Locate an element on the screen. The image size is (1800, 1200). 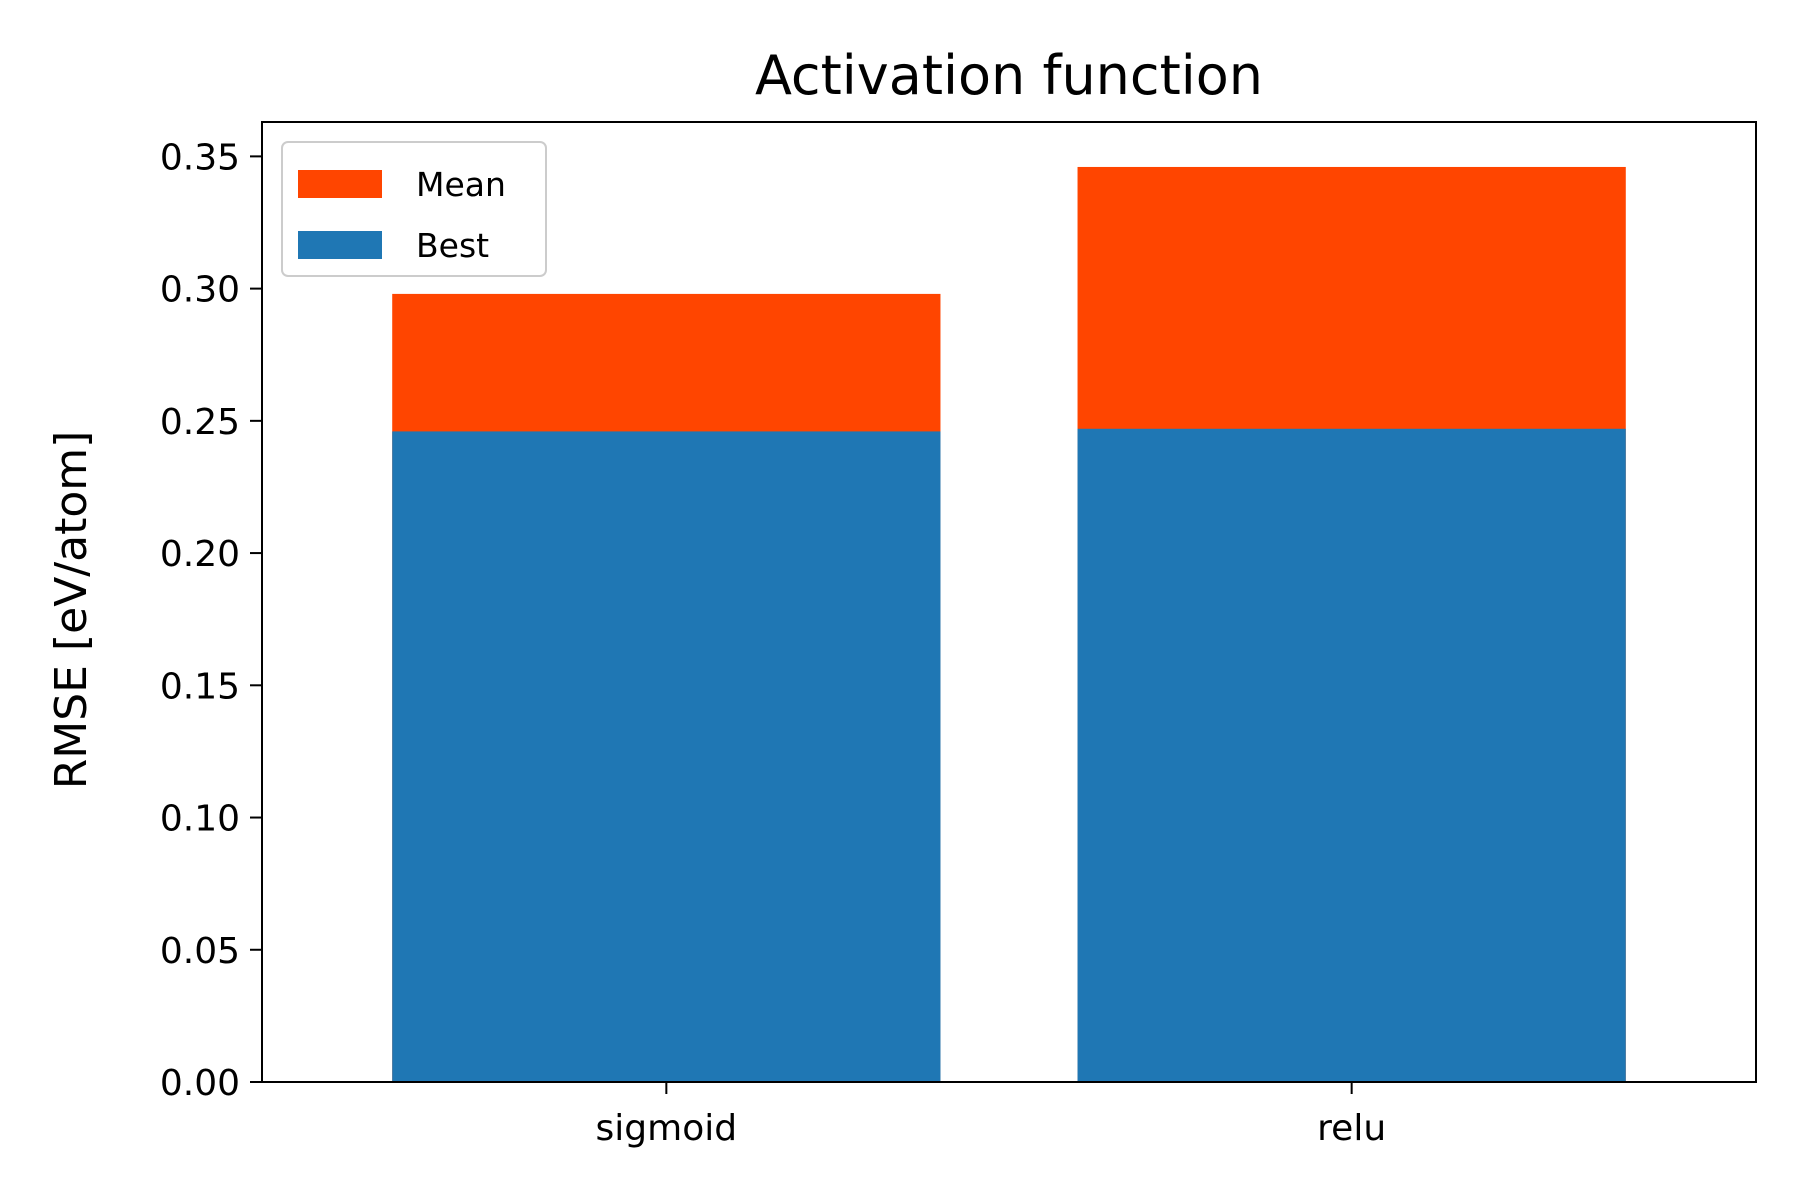
x-tick-label-sigmoid: sigmoid is located at coordinates (667, 1128).